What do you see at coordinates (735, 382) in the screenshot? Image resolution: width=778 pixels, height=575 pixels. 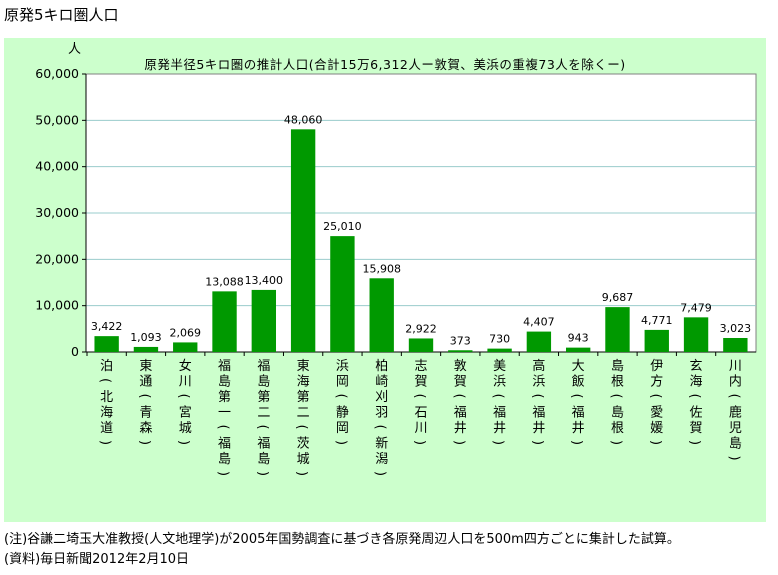 I see `category-label-char: 内` at bounding box center [735, 382].